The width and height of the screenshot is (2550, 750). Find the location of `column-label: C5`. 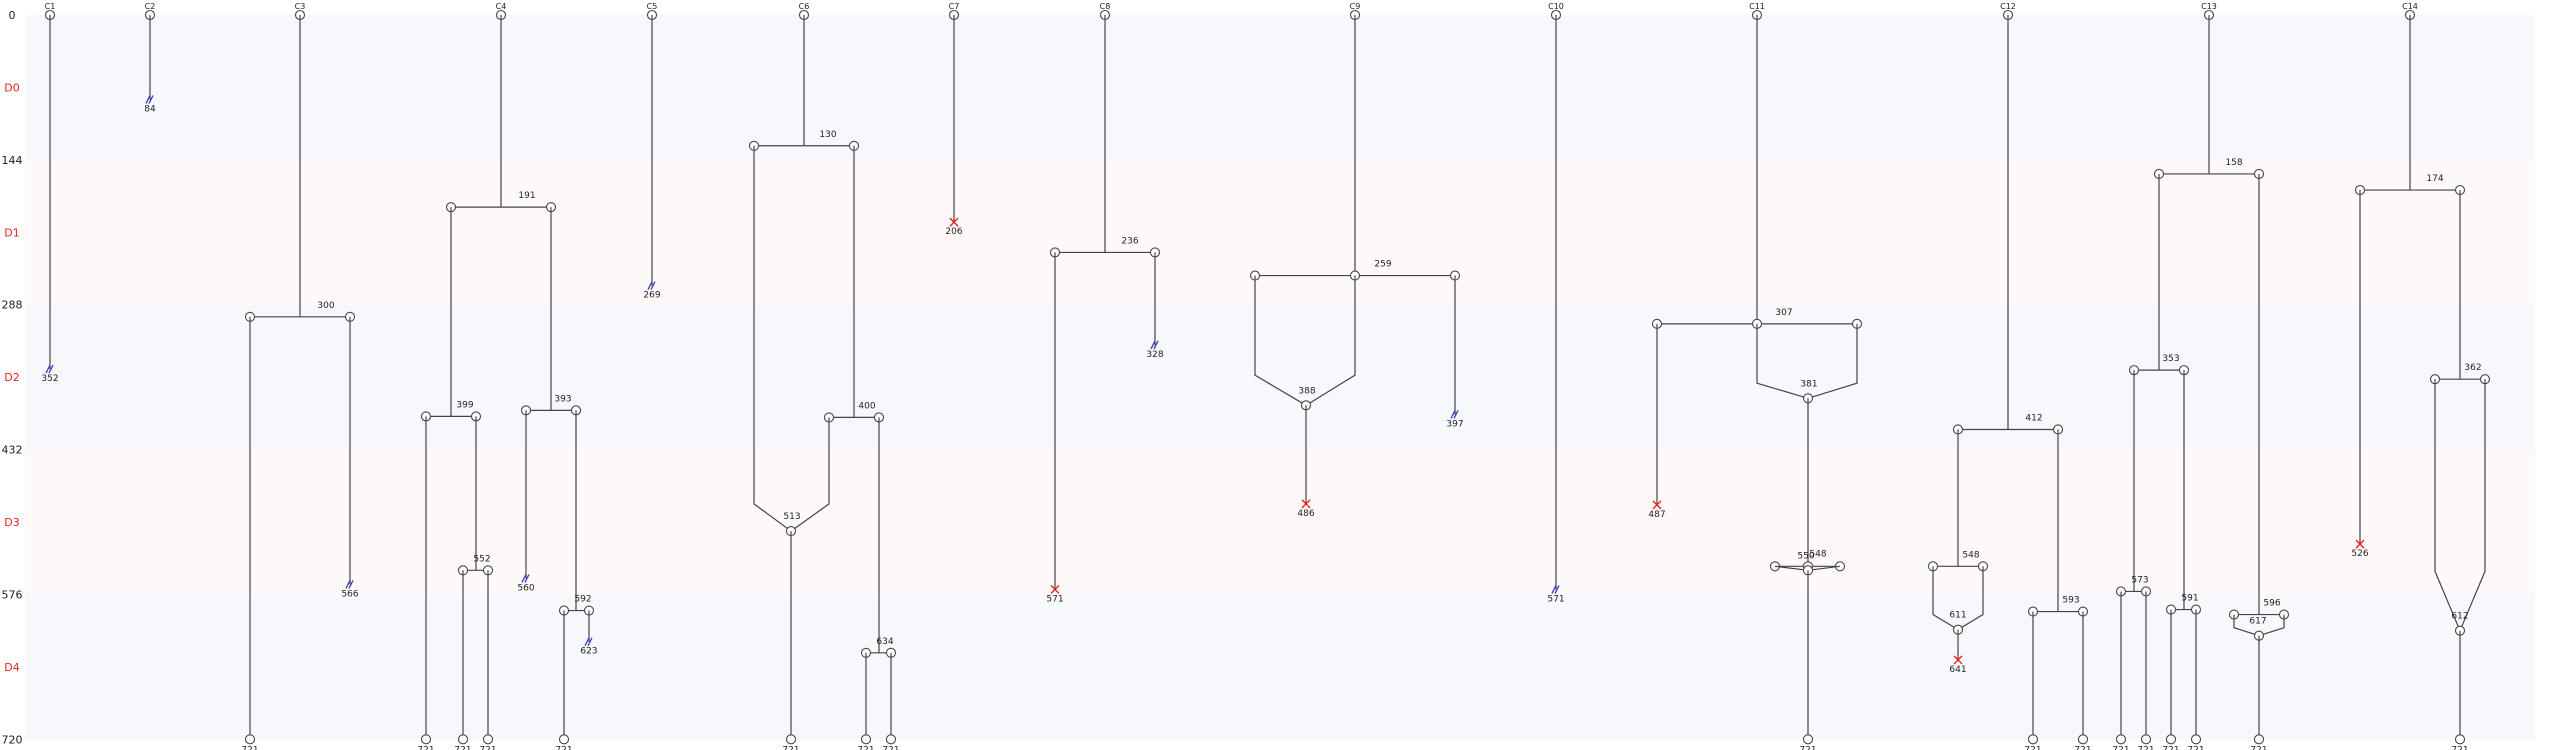

column-label: C5 is located at coordinates (652, 6).